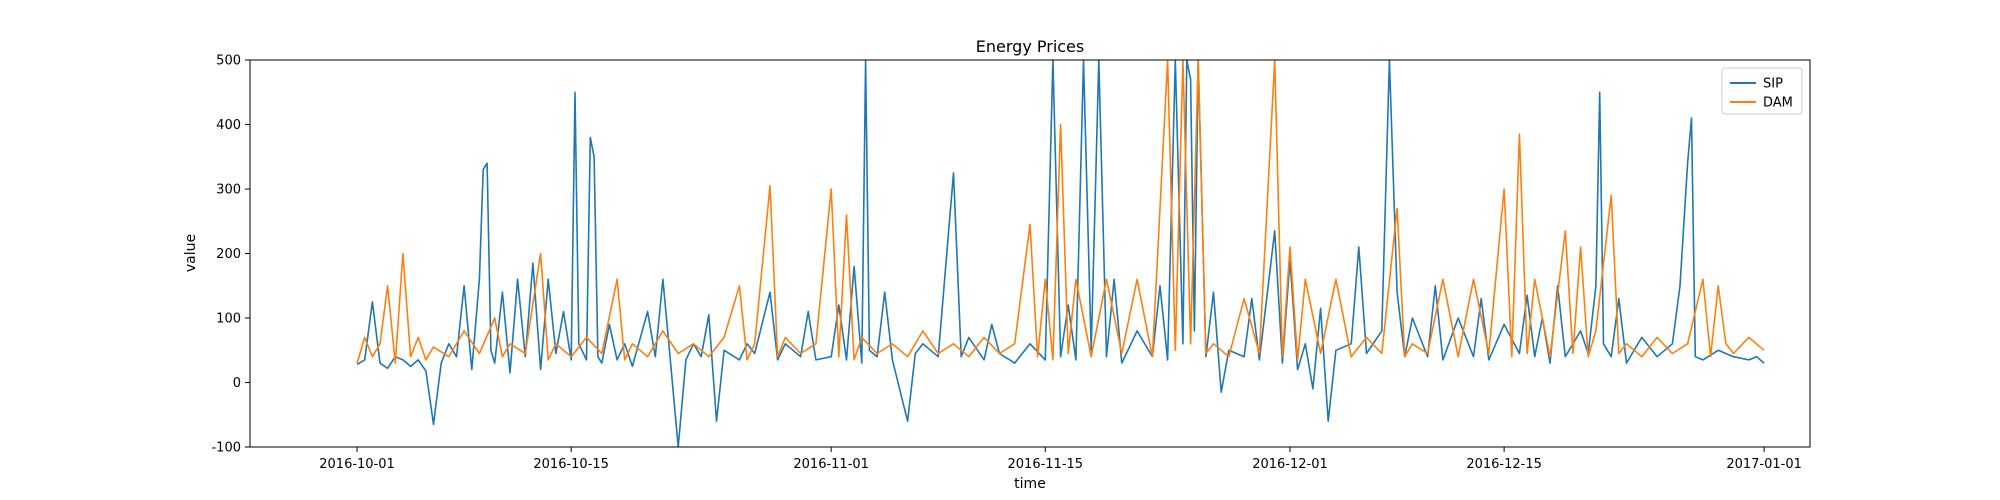 Image resolution: width=2000 pixels, height=500 pixels. Describe the element at coordinates (571, 464) in the screenshot. I see `x-tick-label: 2016-10-15` at that location.